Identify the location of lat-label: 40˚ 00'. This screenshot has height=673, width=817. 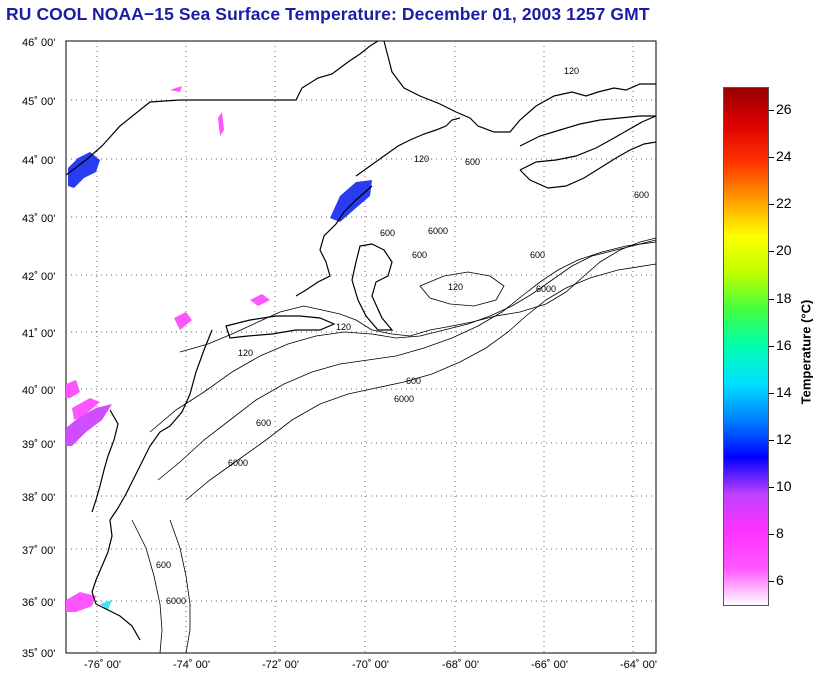
(38, 391).